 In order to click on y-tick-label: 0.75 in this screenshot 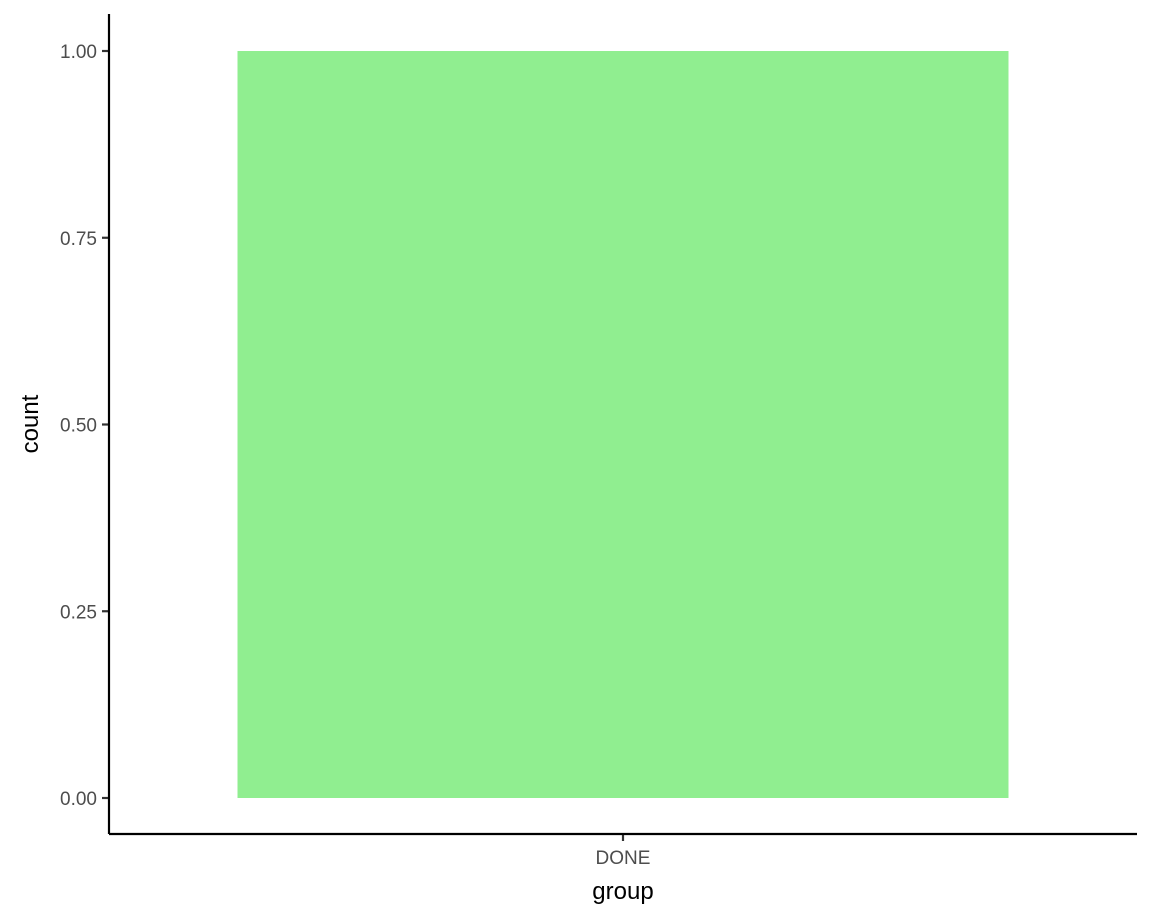, I will do `click(78, 239)`.